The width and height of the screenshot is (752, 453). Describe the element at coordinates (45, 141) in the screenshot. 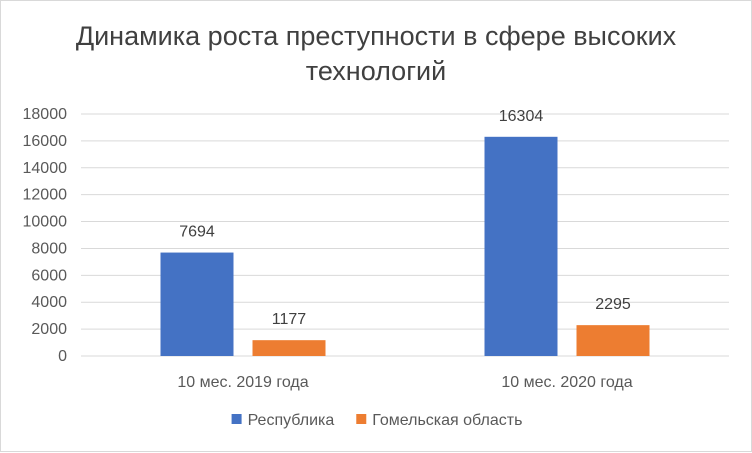

I see `y-tick-label: 16000` at that location.